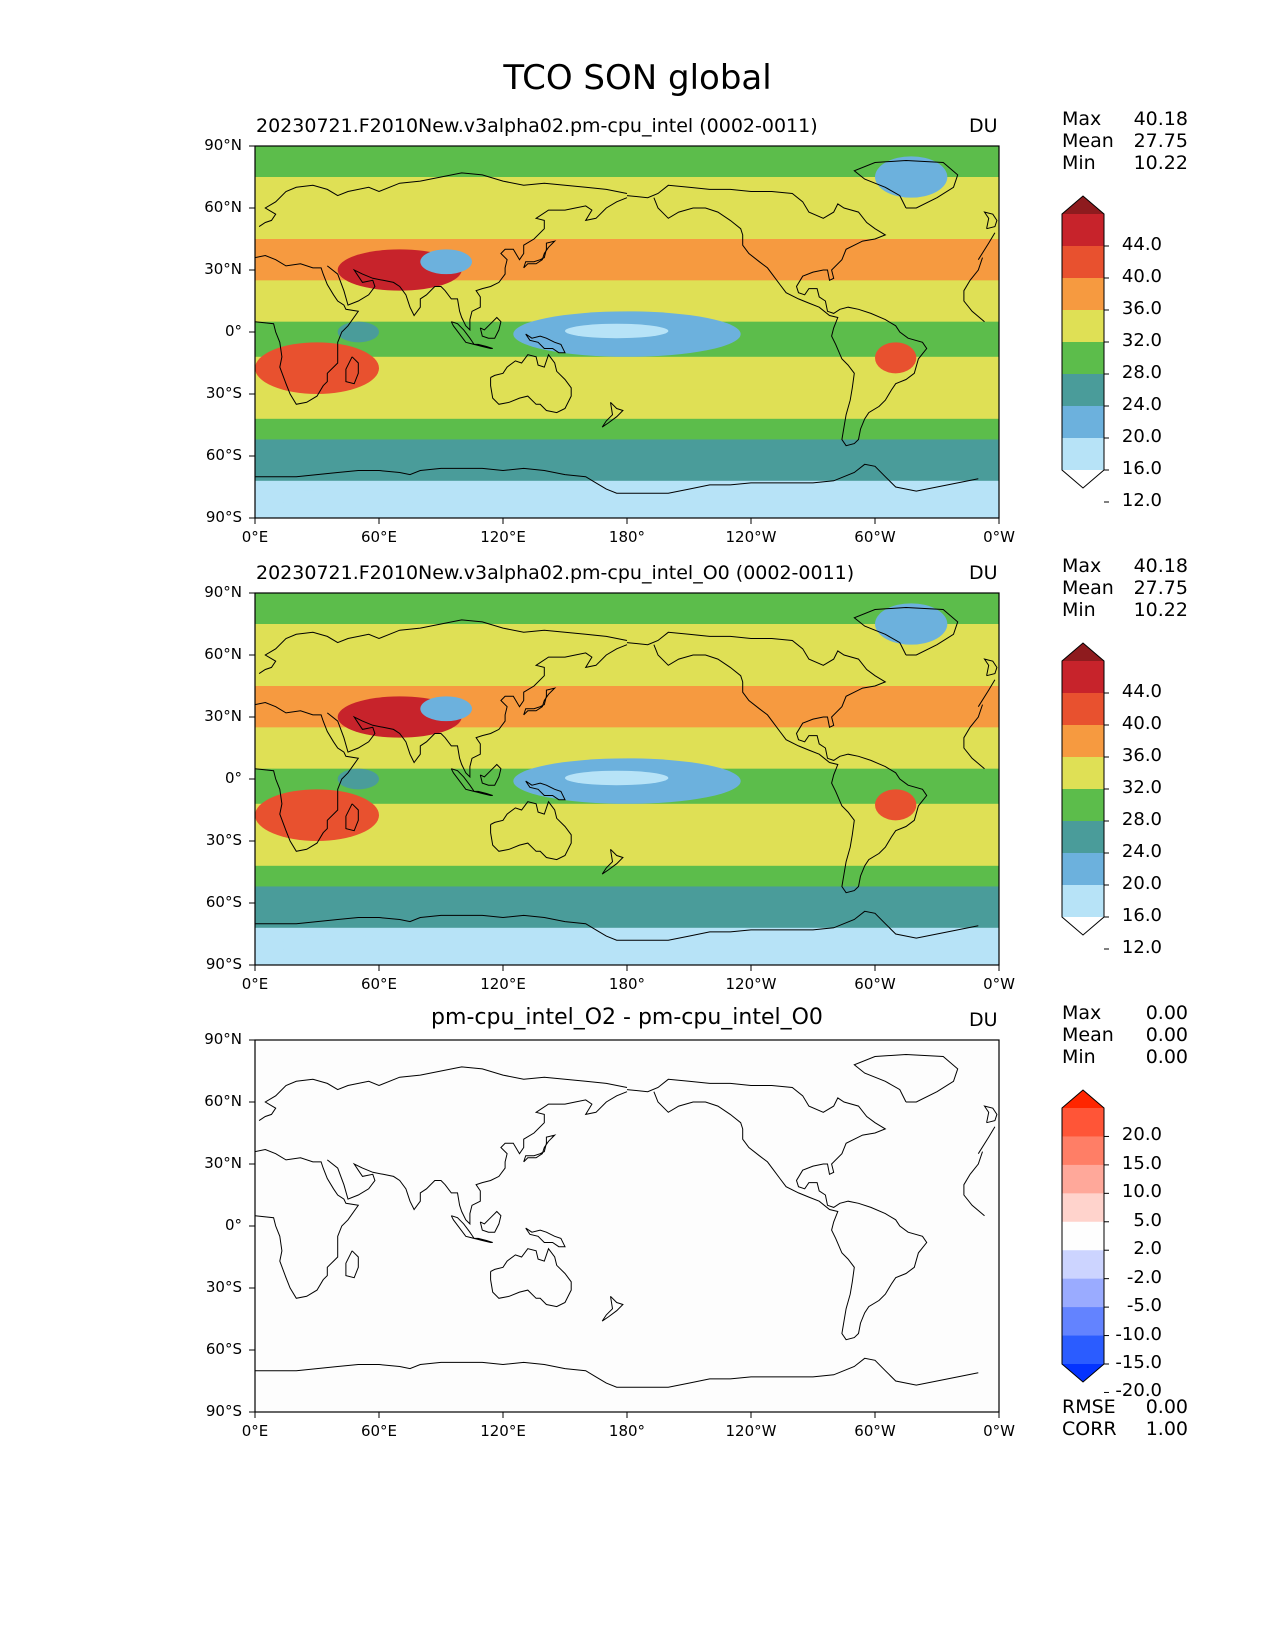 This screenshot has height=1650, width=1275. I want to click on lat-tick-label: 30°N, so click(223, 269).